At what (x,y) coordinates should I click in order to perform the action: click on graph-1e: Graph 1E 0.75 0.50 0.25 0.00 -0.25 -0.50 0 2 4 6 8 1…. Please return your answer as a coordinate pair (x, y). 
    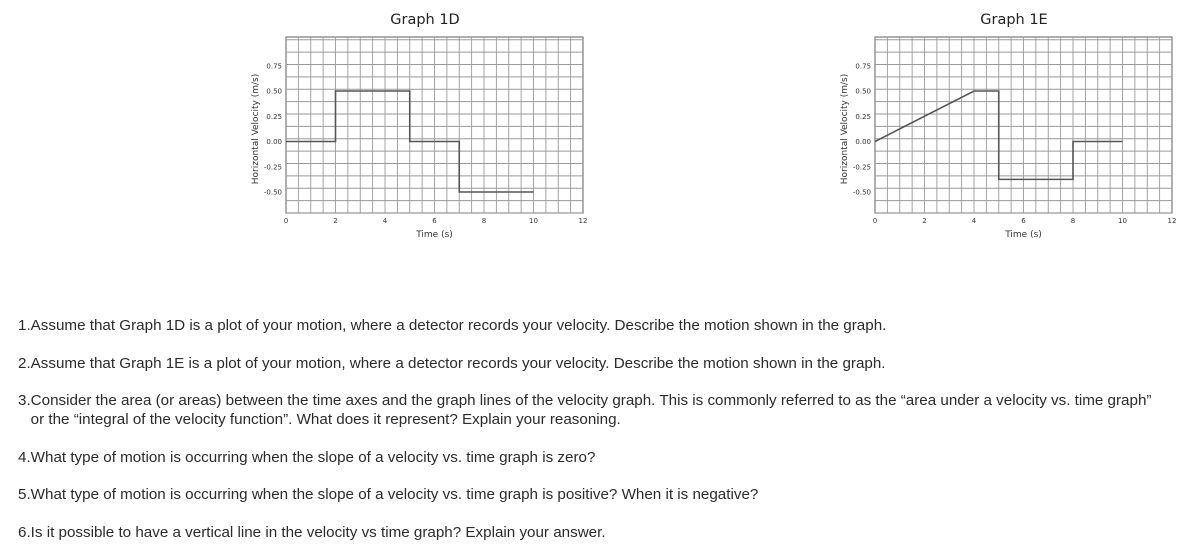
    Looking at the image, I should click on (1009, 126).